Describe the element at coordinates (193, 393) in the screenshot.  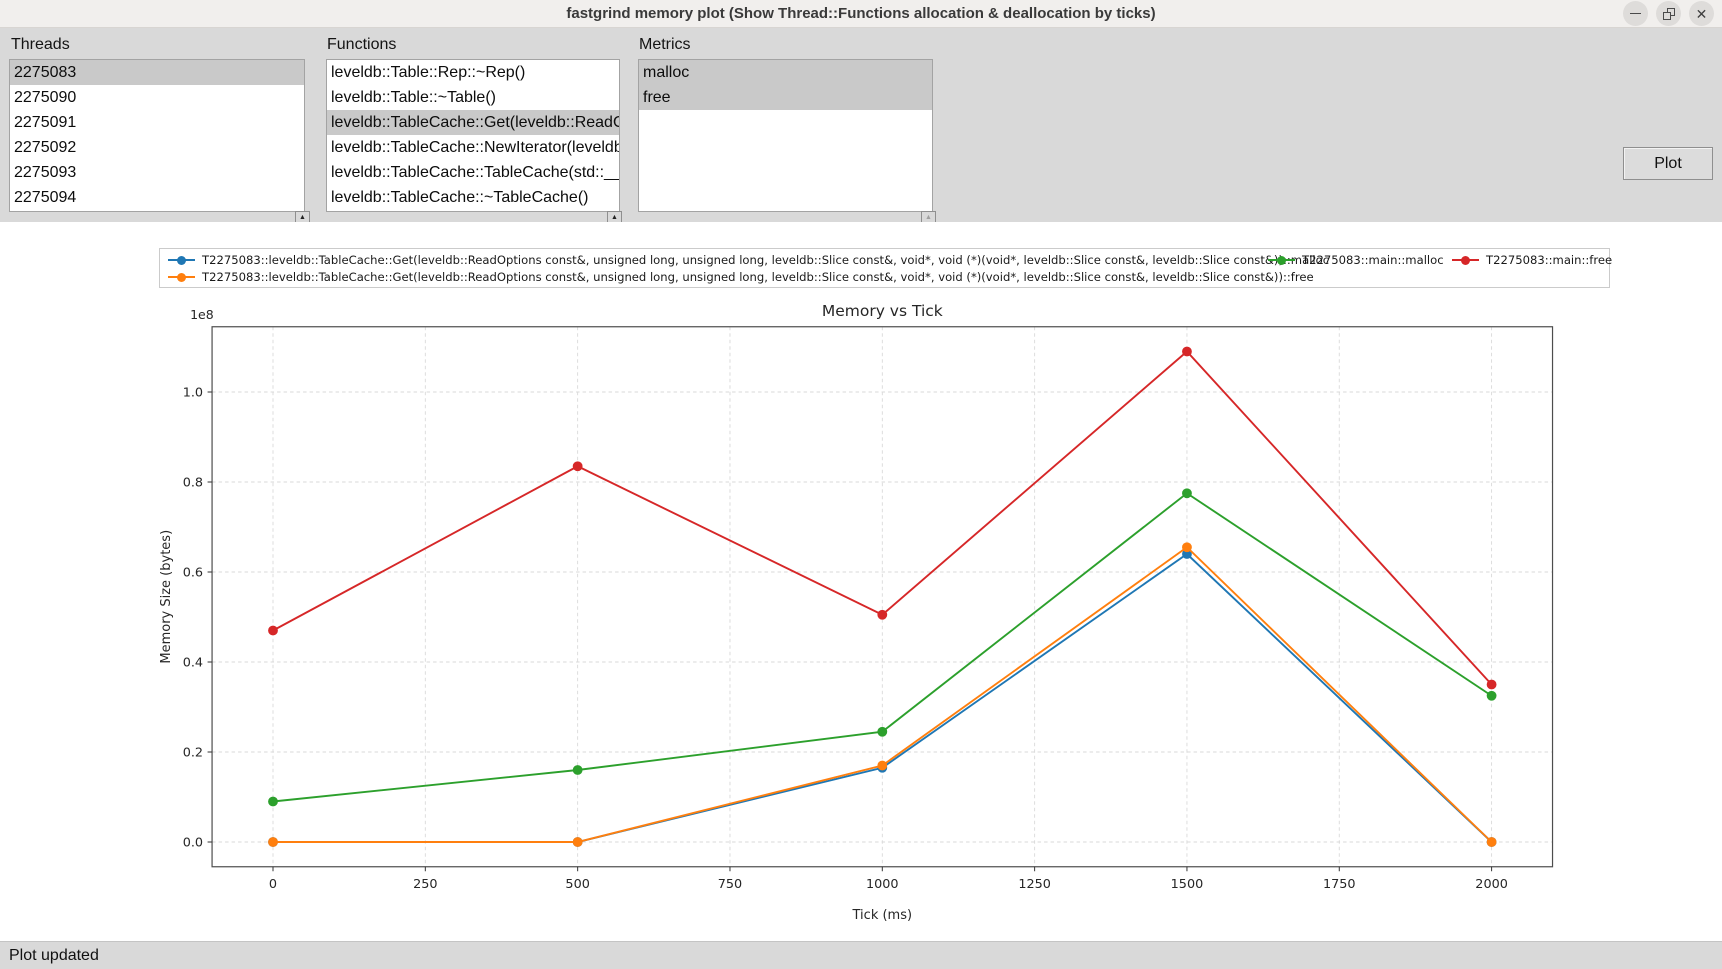
I see `svg-text: 1.0` at that location.